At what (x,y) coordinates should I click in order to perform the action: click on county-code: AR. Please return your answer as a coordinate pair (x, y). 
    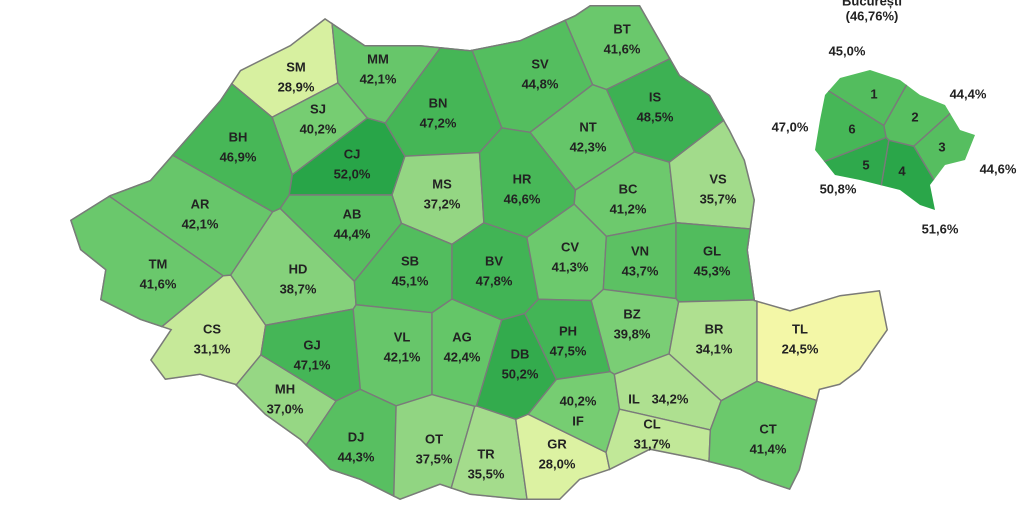
    Looking at the image, I should click on (200, 203).